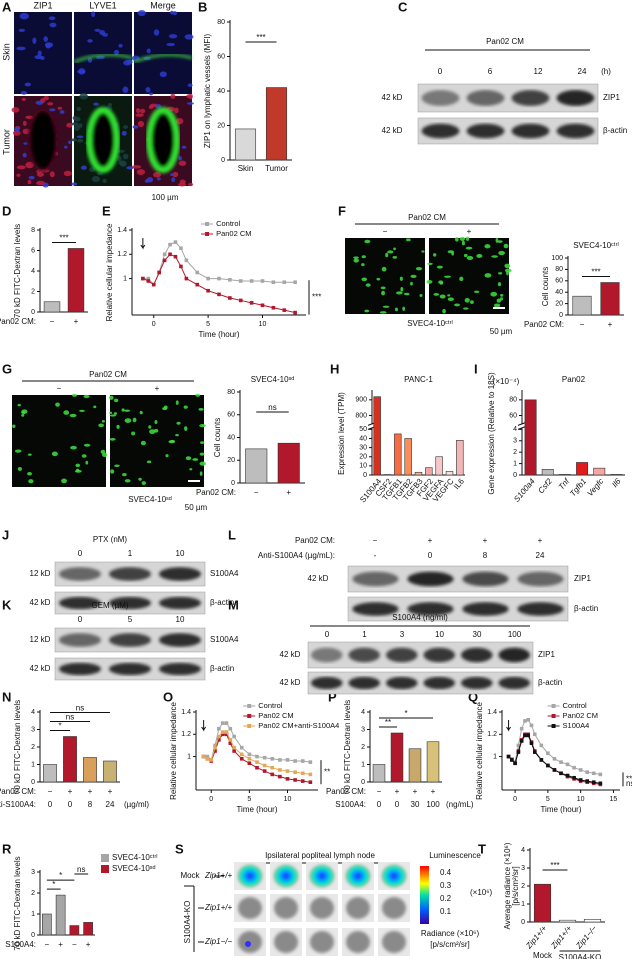 The height and width of the screenshot is (959, 632). What do you see at coordinates (476, 368) in the screenshot?
I see `panel-label: I` at bounding box center [476, 368].